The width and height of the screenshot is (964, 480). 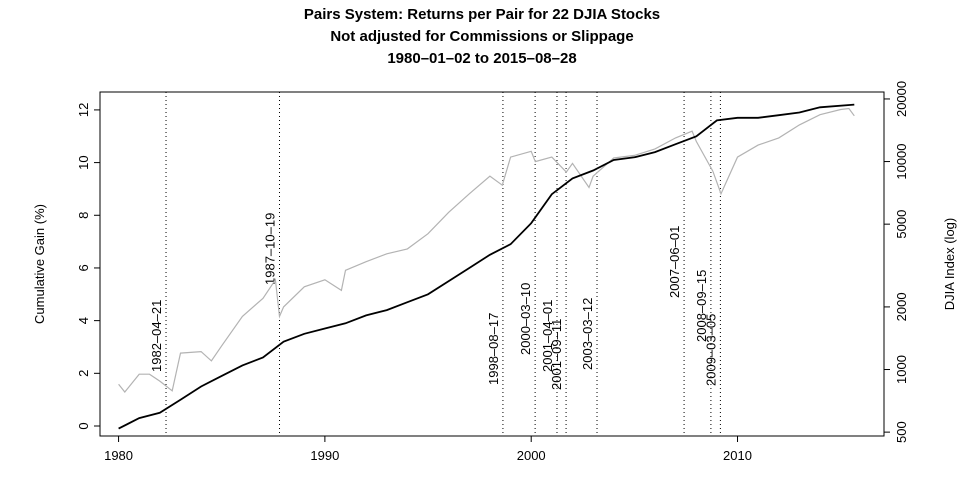 I want to click on y2-tick-label: 5000, so click(x=901, y=224).